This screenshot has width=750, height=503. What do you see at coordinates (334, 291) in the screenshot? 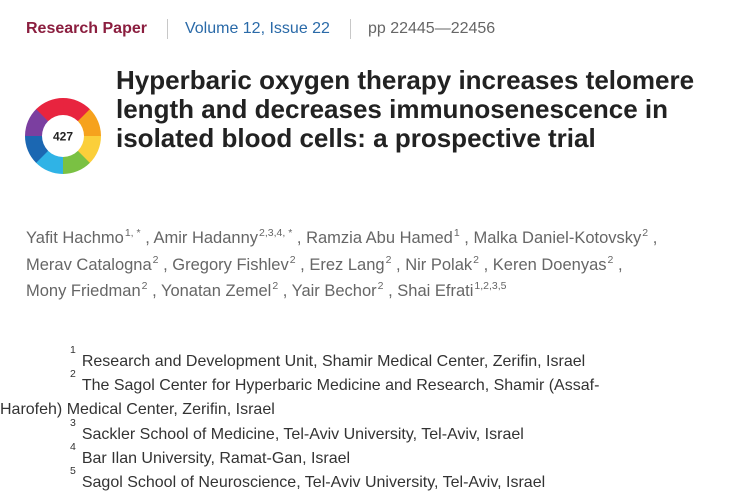
I see `author-name: Yair Bechor` at bounding box center [334, 291].